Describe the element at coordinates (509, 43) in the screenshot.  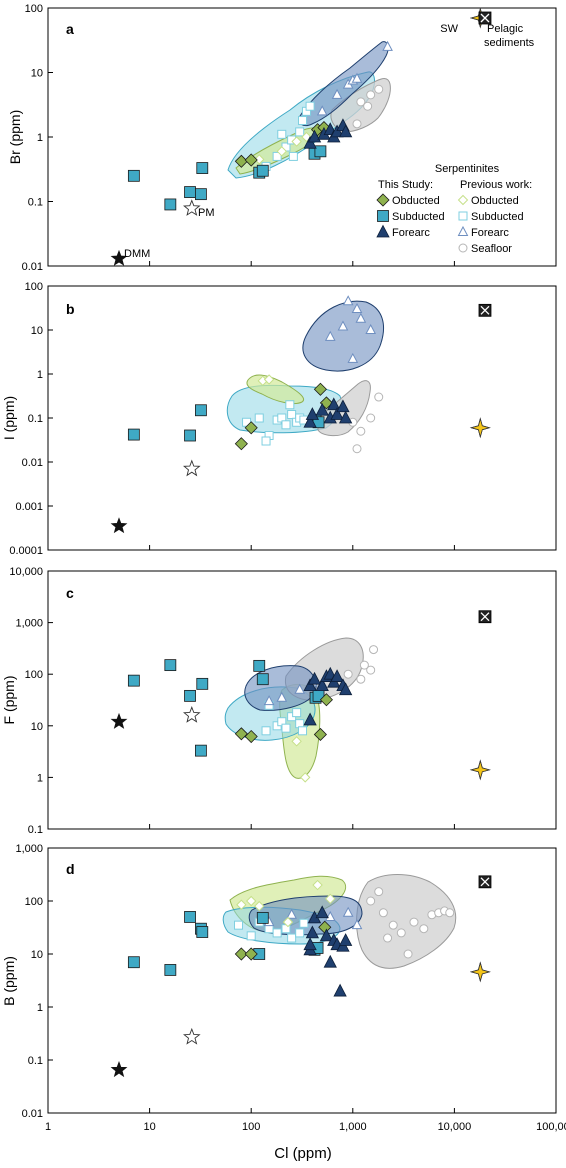
I see `pelagic-label-line2: sediments` at that location.